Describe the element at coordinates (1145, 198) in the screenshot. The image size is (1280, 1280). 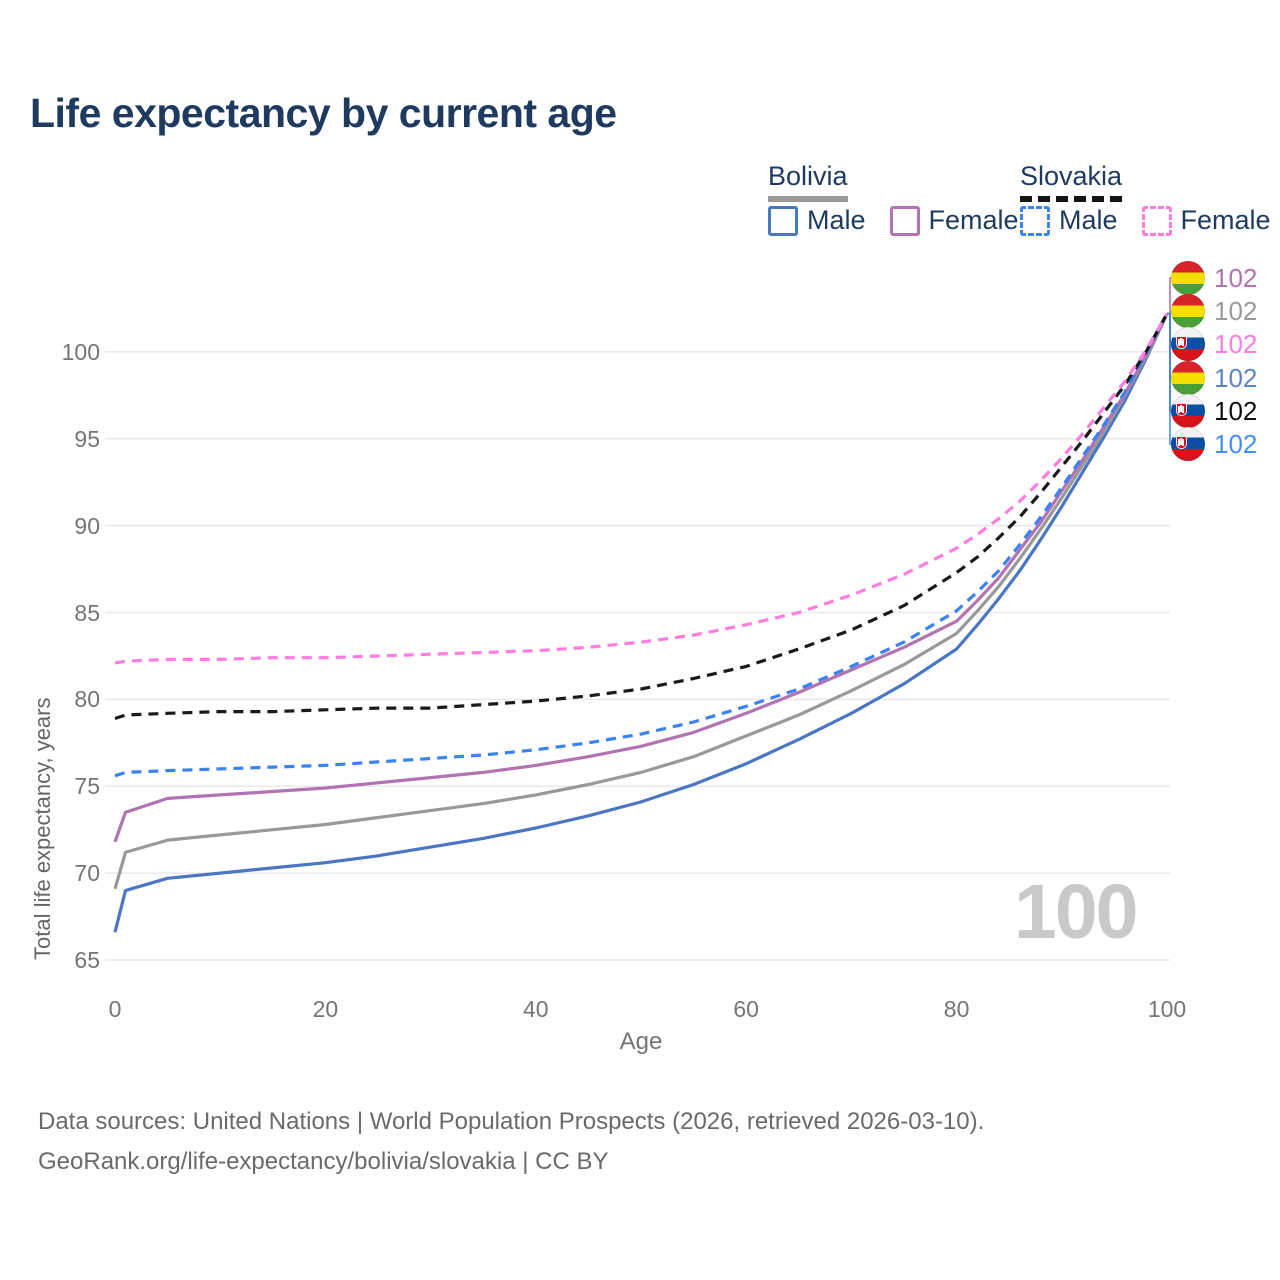
I see `legend-group-slovakia: Slovakia Male Female` at that location.